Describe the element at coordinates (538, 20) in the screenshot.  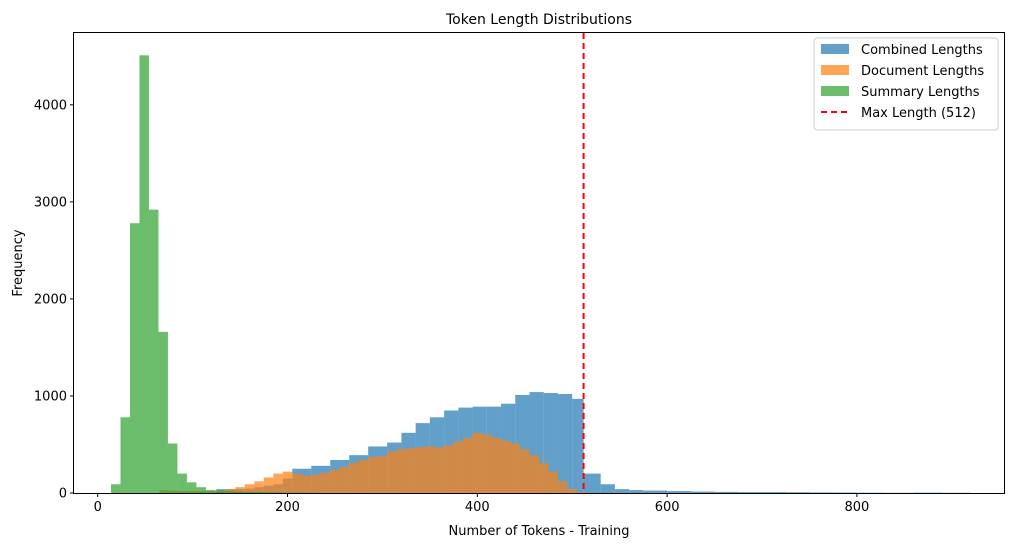
I see `chart-title: Token Length Distributions` at that location.